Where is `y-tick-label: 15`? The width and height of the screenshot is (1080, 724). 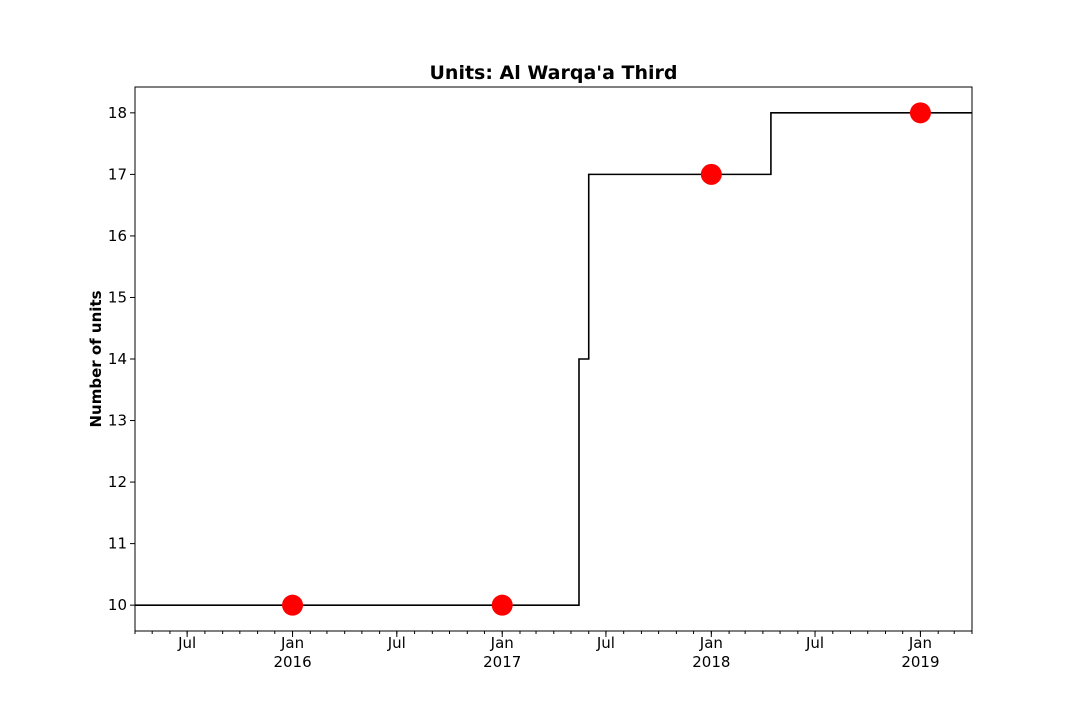
y-tick-label: 15 is located at coordinates (117, 297).